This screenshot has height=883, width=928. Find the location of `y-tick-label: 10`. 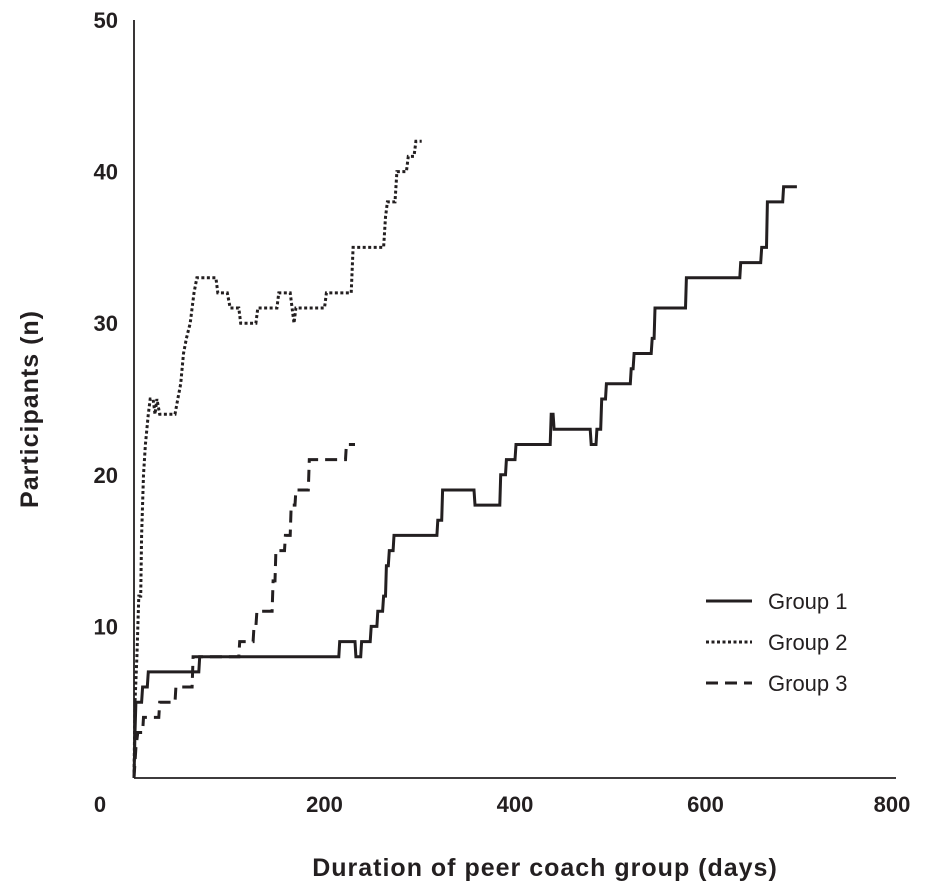

y-tick-label: 10 is located at coordinates (106, 626).